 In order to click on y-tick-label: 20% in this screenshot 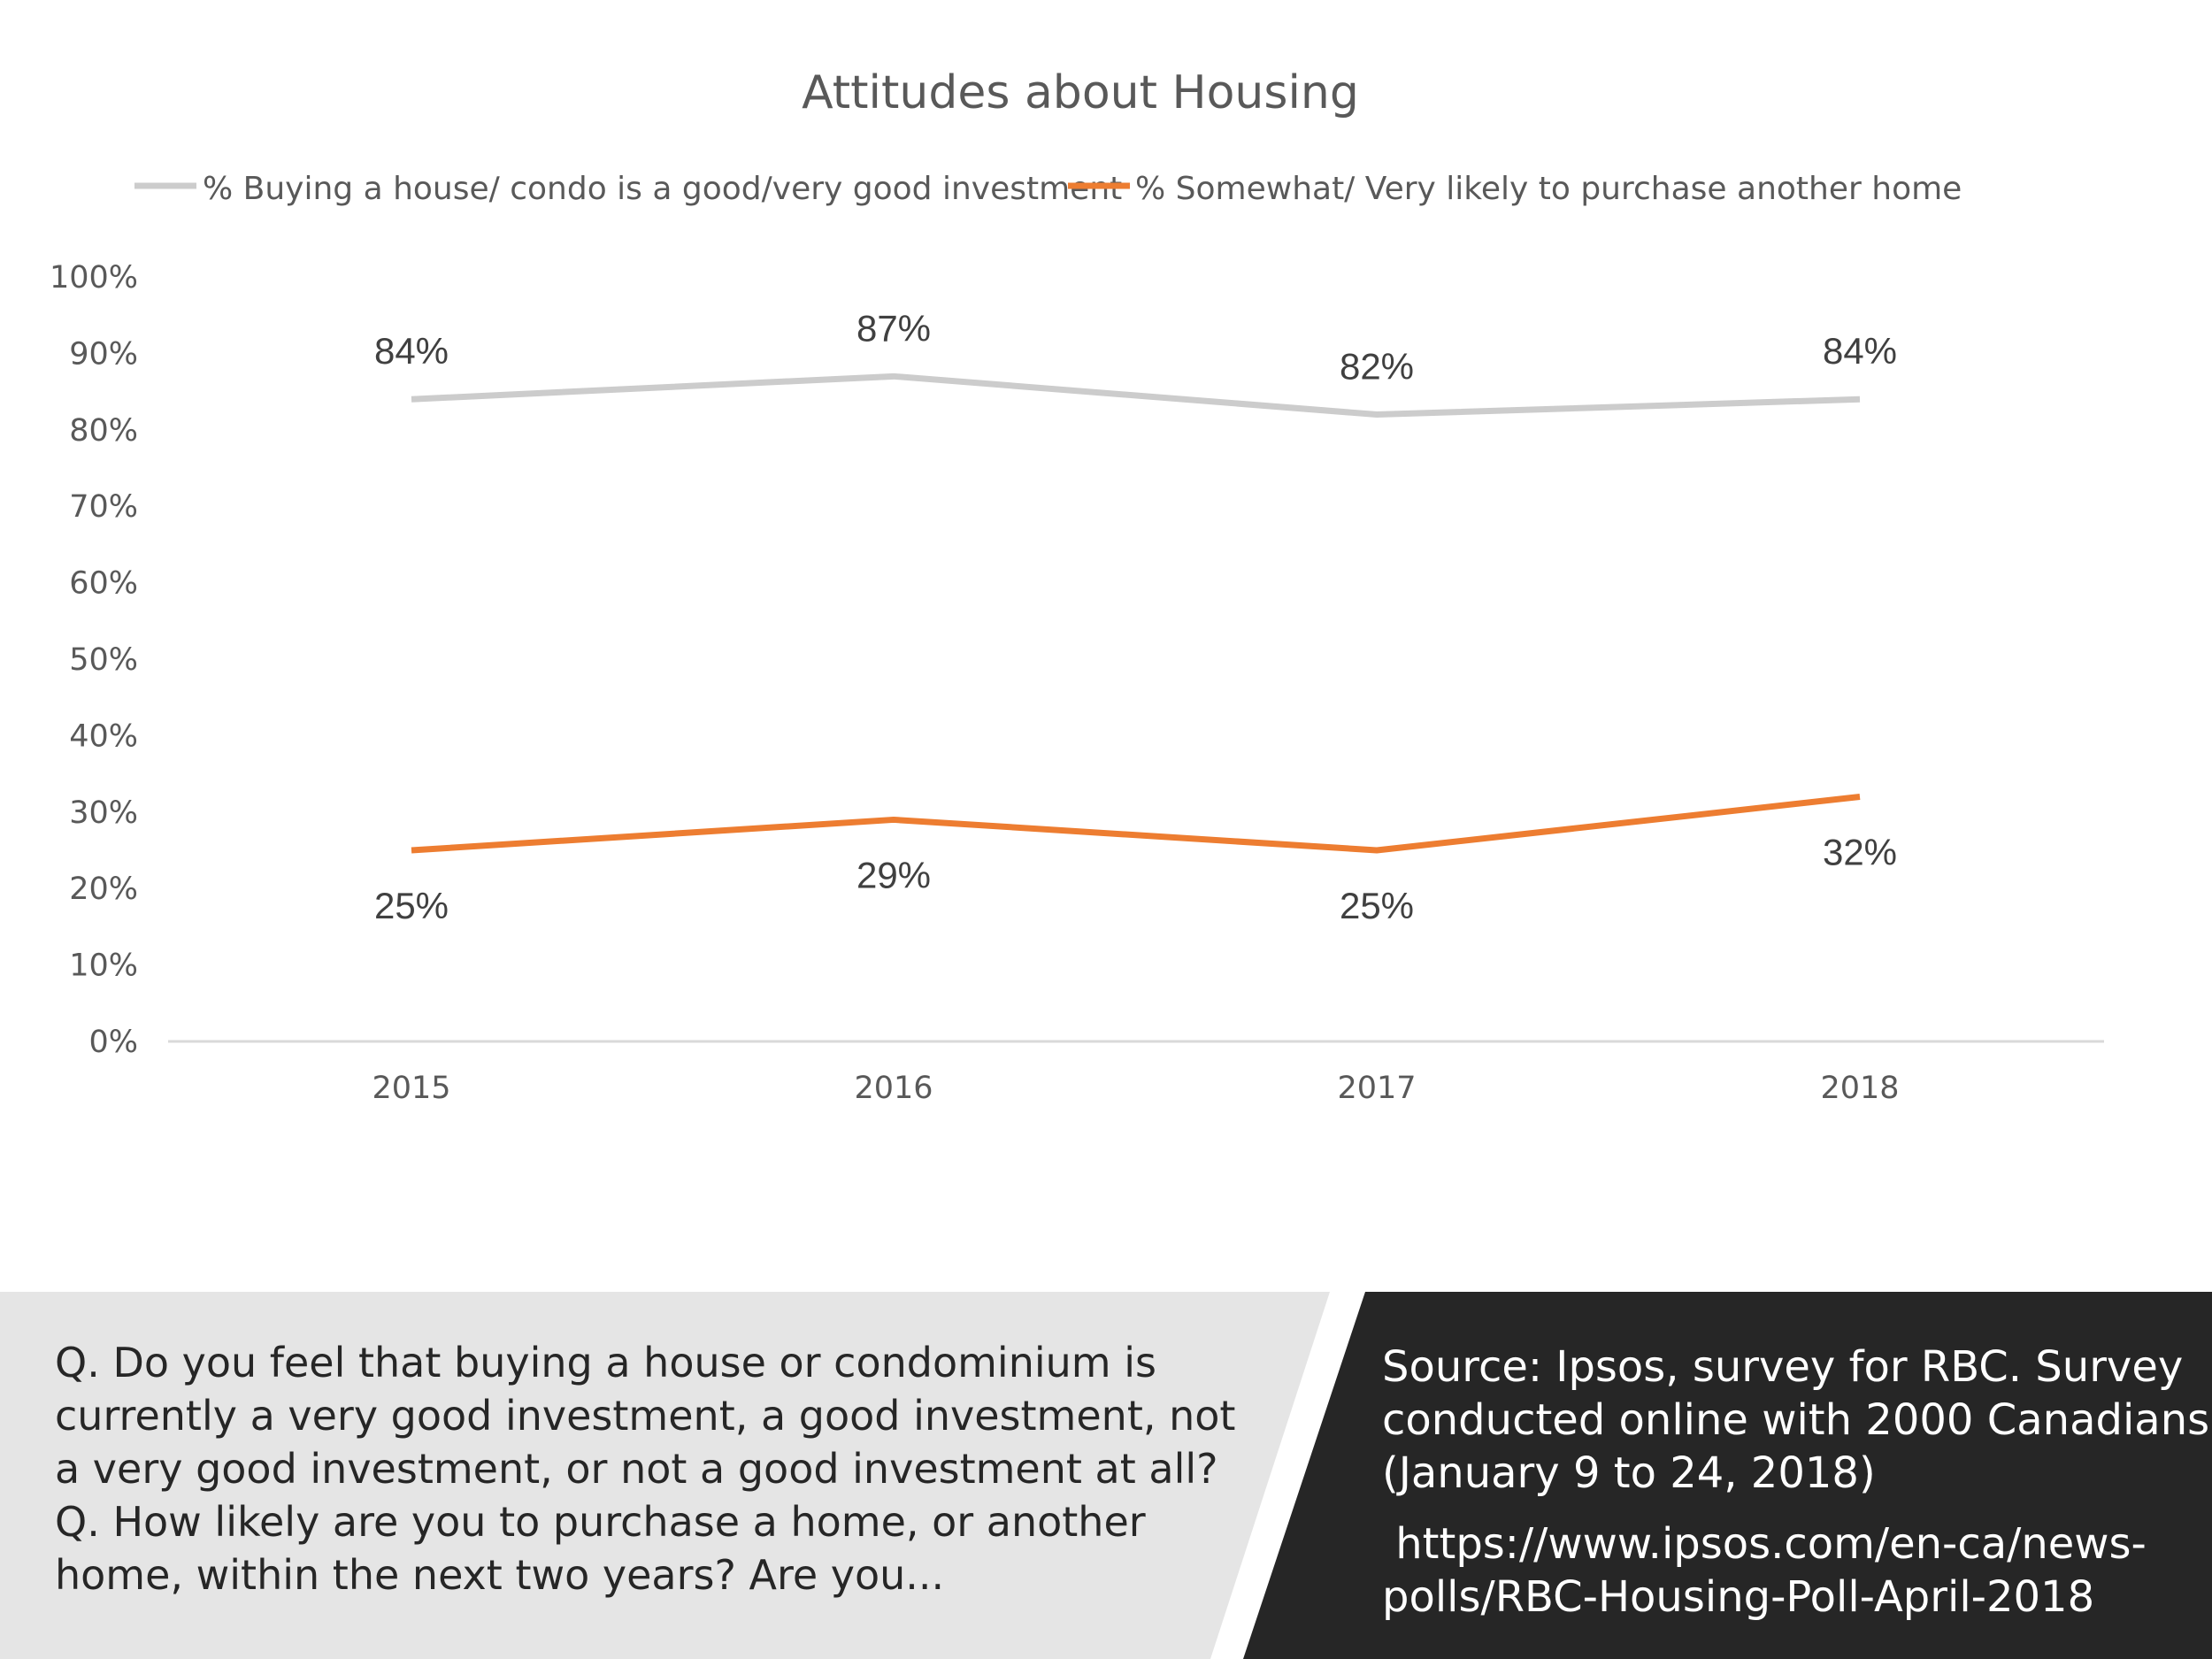, I will do `click(104, 890)`.